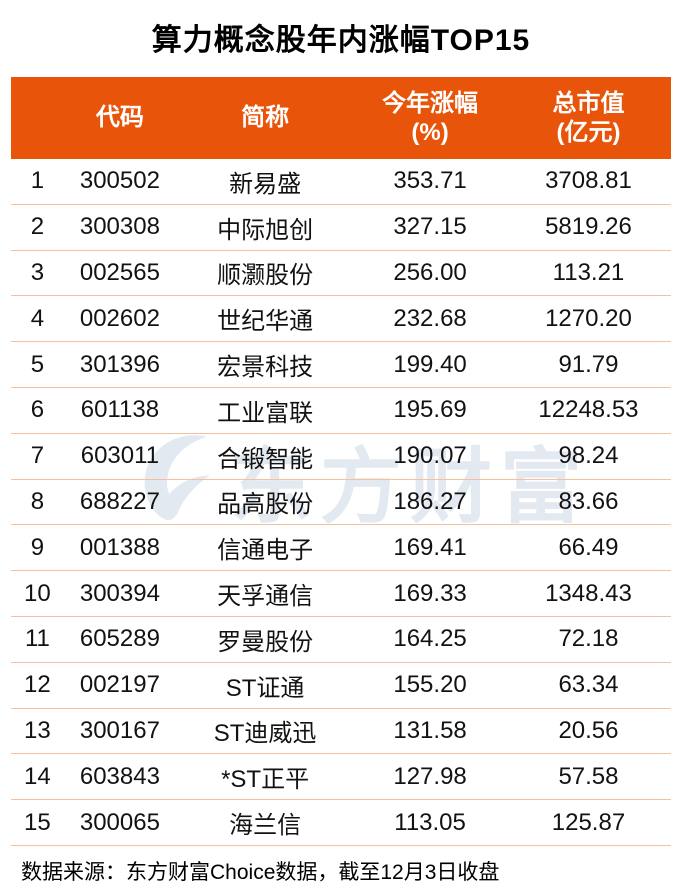  I want to click on change-cell: 127.98, so click(430, 776).